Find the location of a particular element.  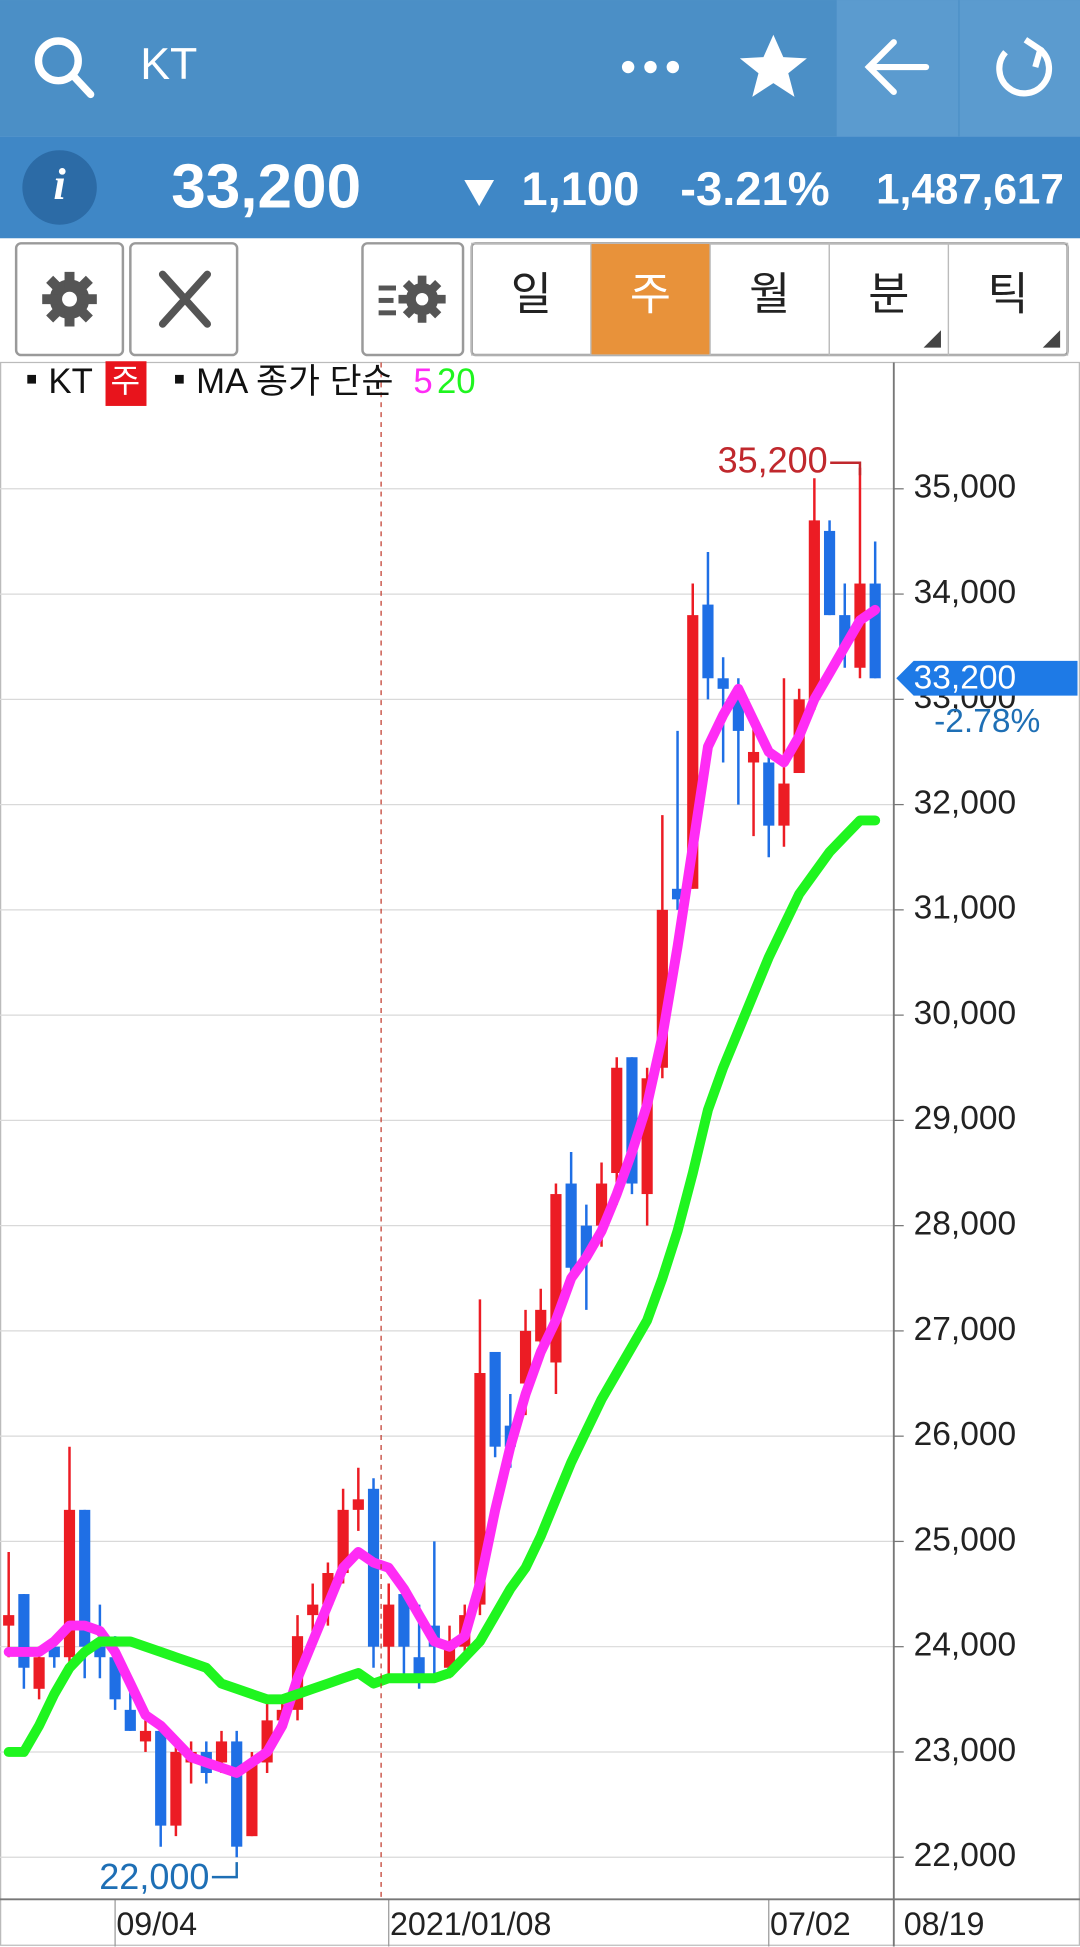

info-icon: i is located at coordinates (59, 184).